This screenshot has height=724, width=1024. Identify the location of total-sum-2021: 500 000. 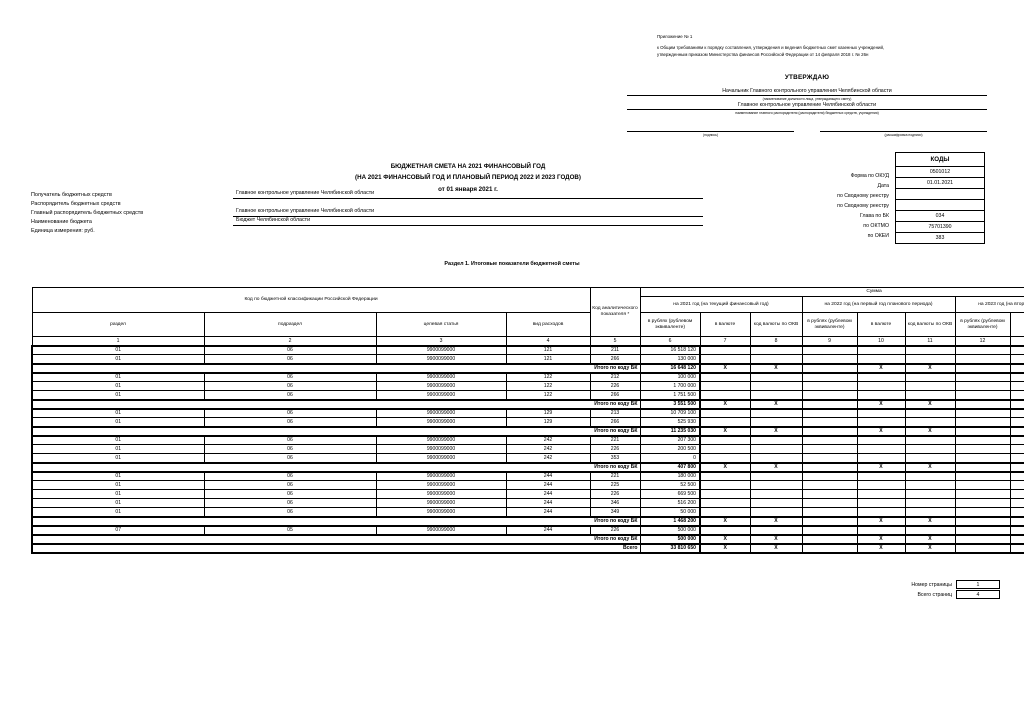
(670, 539).